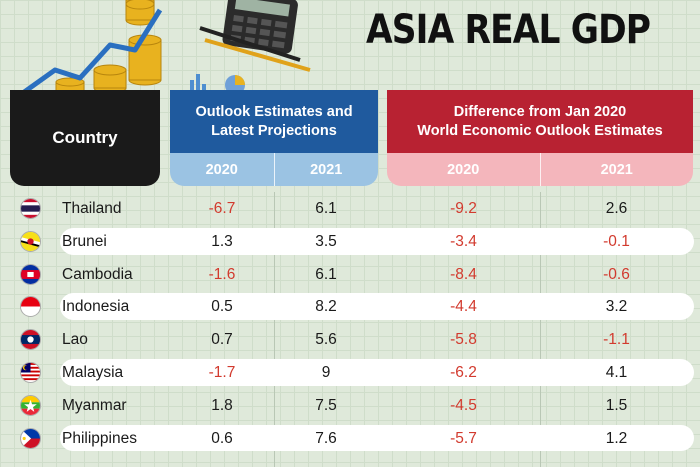 The image size is (700, 467). I want to click on value-cell: 7.5, so click(326, 405).